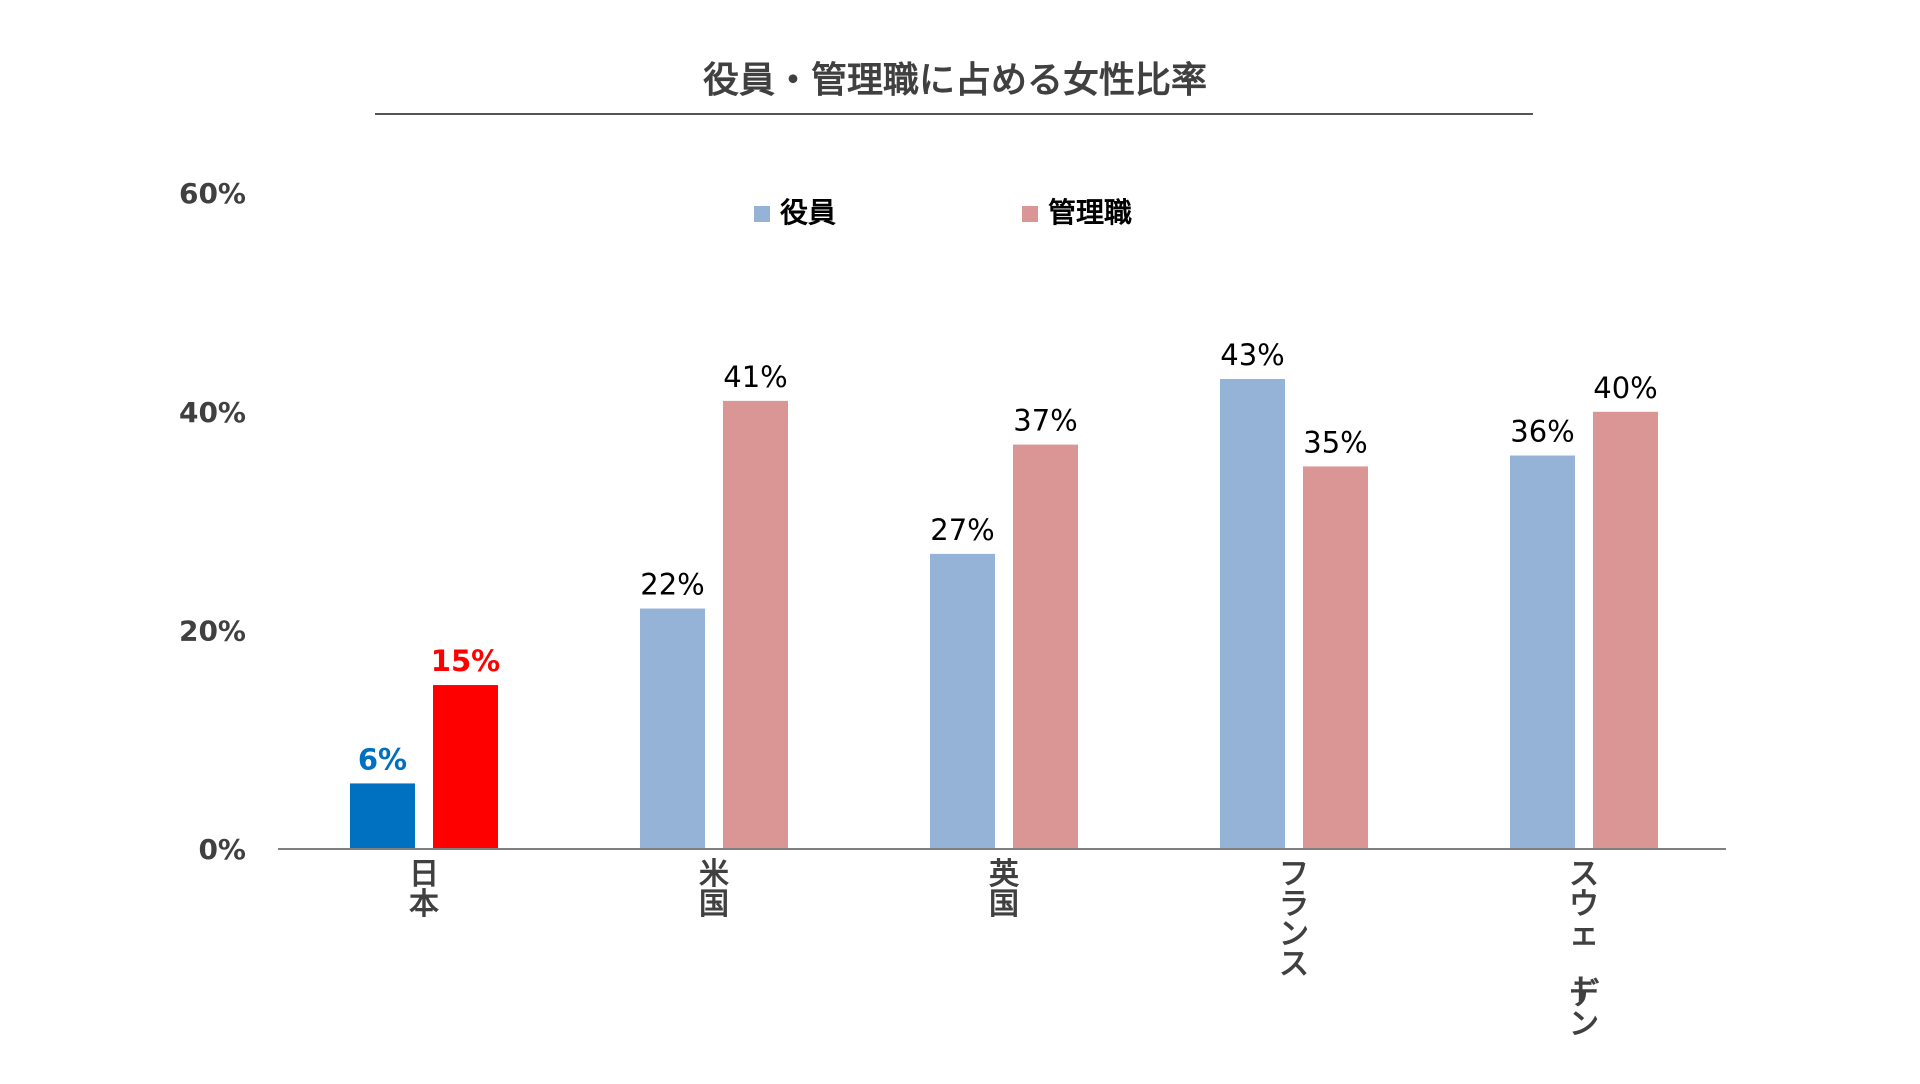 The image size is (1920, 1084). What do you see at coordinates (212, 630) in the screenshot?
I see `y-tick-label: 20%` at bounding box center [212, 630].